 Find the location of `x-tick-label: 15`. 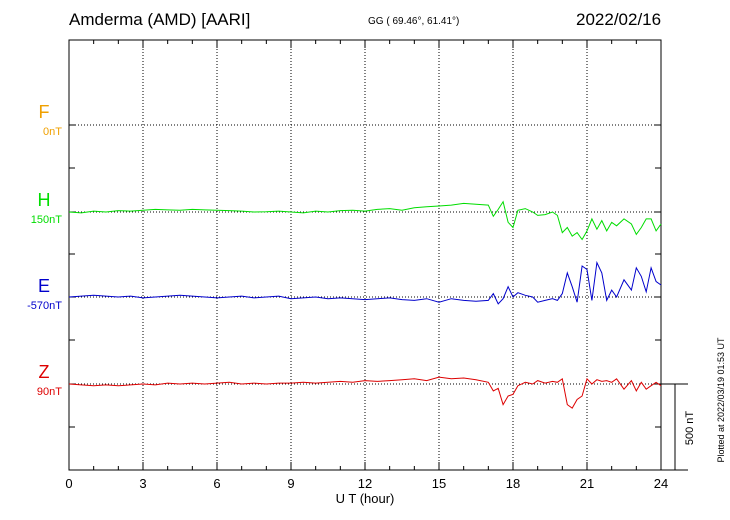

x-tick-label: 15 is located at coordinates (439, 483).